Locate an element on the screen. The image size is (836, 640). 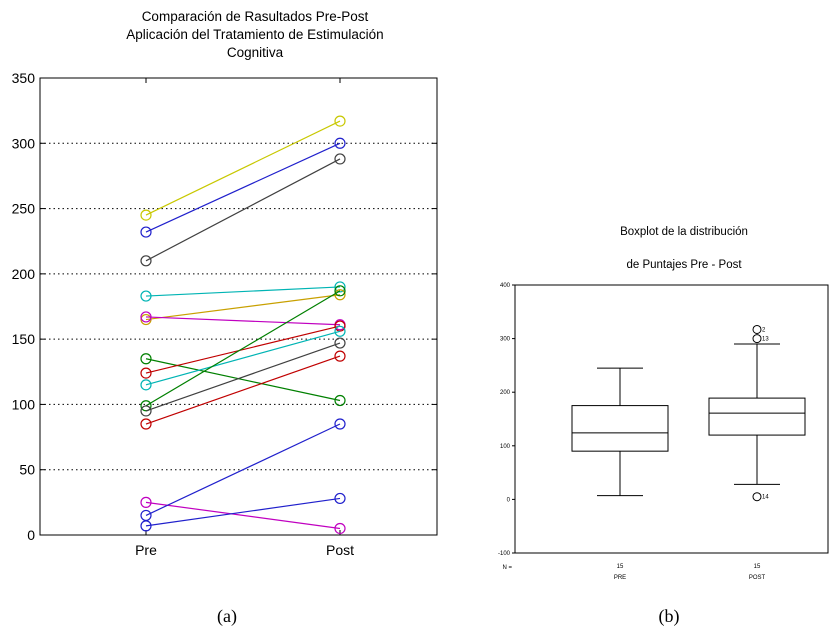
chart-b-axis-ticks: -100 0 100 200 300 400 is located at coordinates (506, 420).